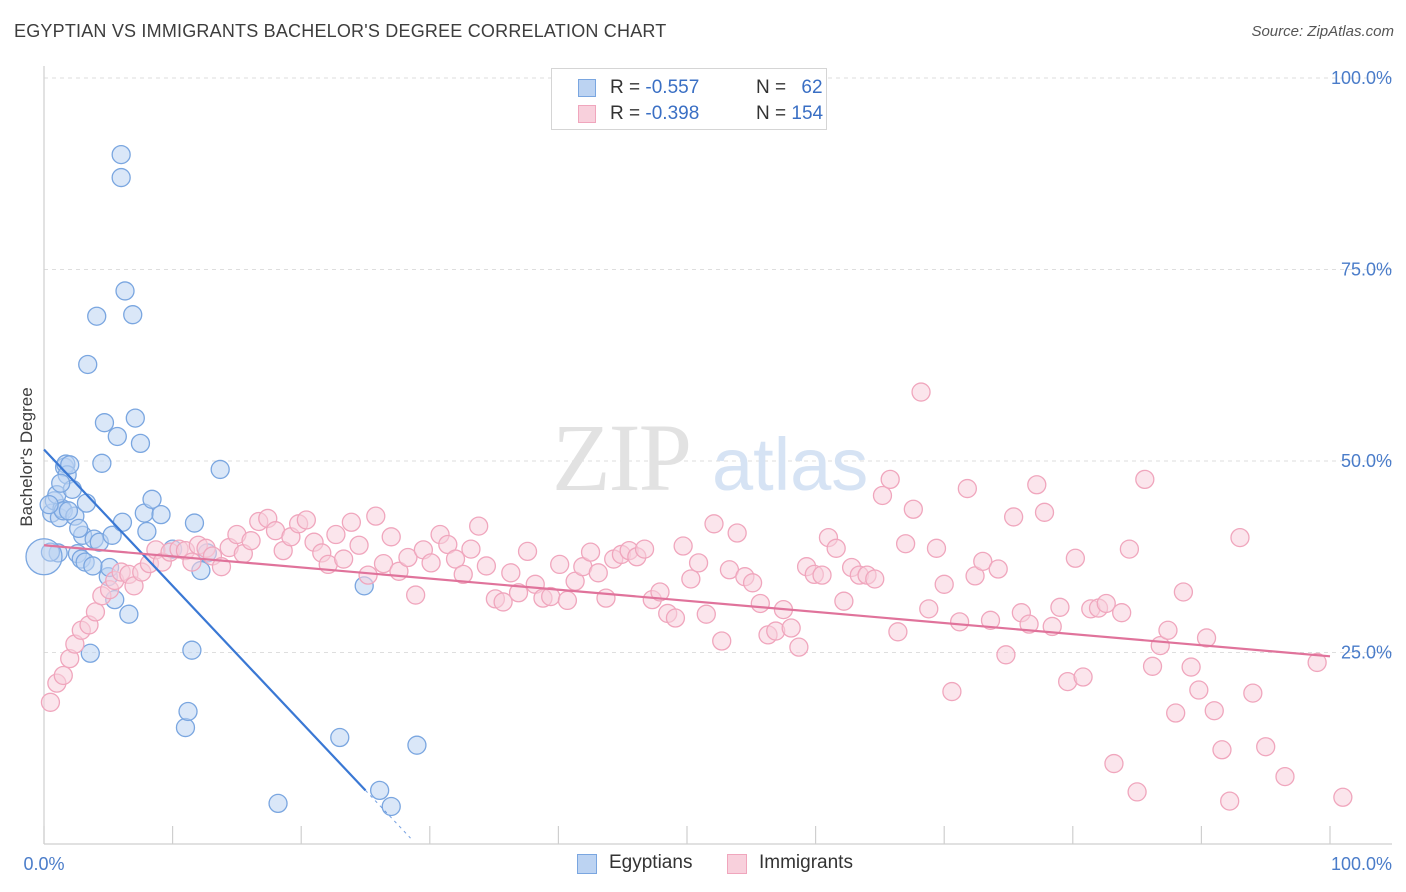 This screenshot has width=1406, height=892. What do you see at coordinates (587, 864) in the screenshot?
I see `bottom-legend-swatch-egyptians` at bounding box center [587, 864].